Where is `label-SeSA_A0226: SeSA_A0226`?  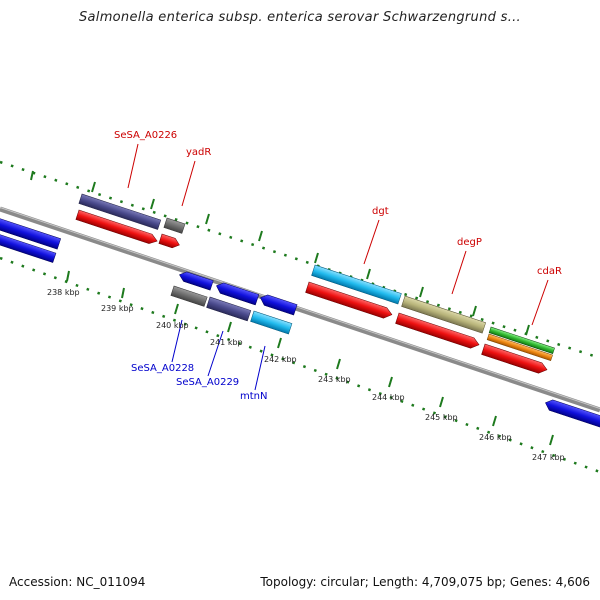
label-SeSA_A0226: SeSA_A0226 is located at coordinates (145, 135).